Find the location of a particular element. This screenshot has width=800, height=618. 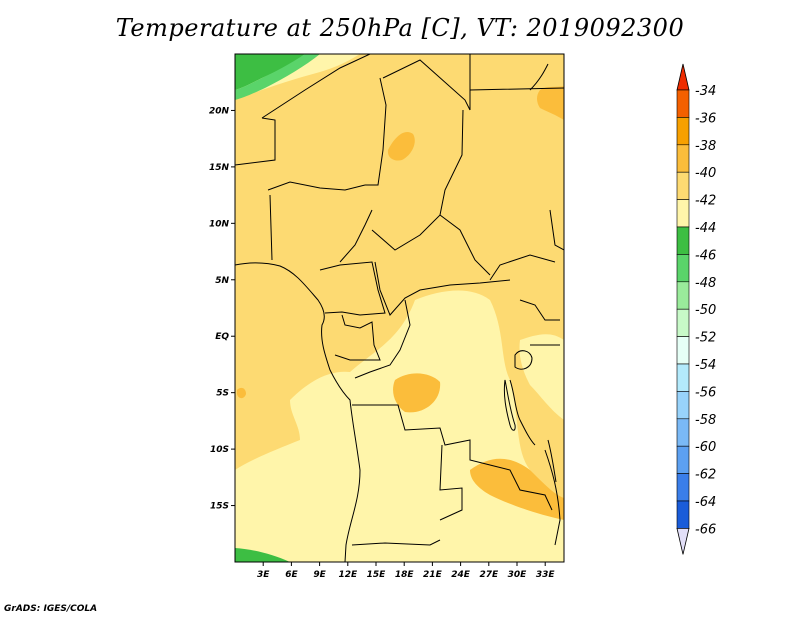

lat-tick-label: 10N is located at coordinates (219, 224).